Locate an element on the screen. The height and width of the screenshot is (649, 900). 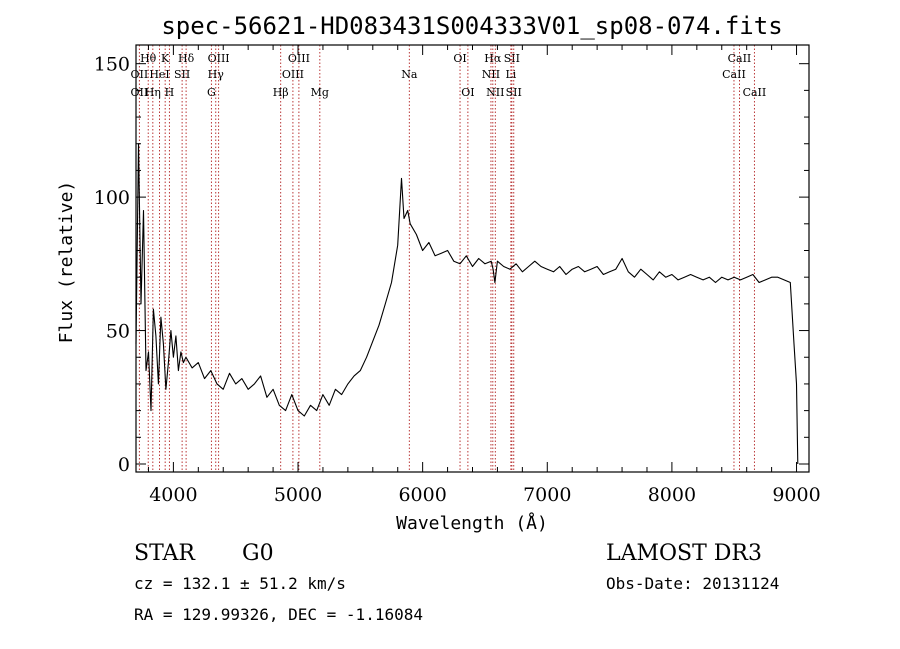
y-tick-label: 50 is located at coordinates (118, 332).